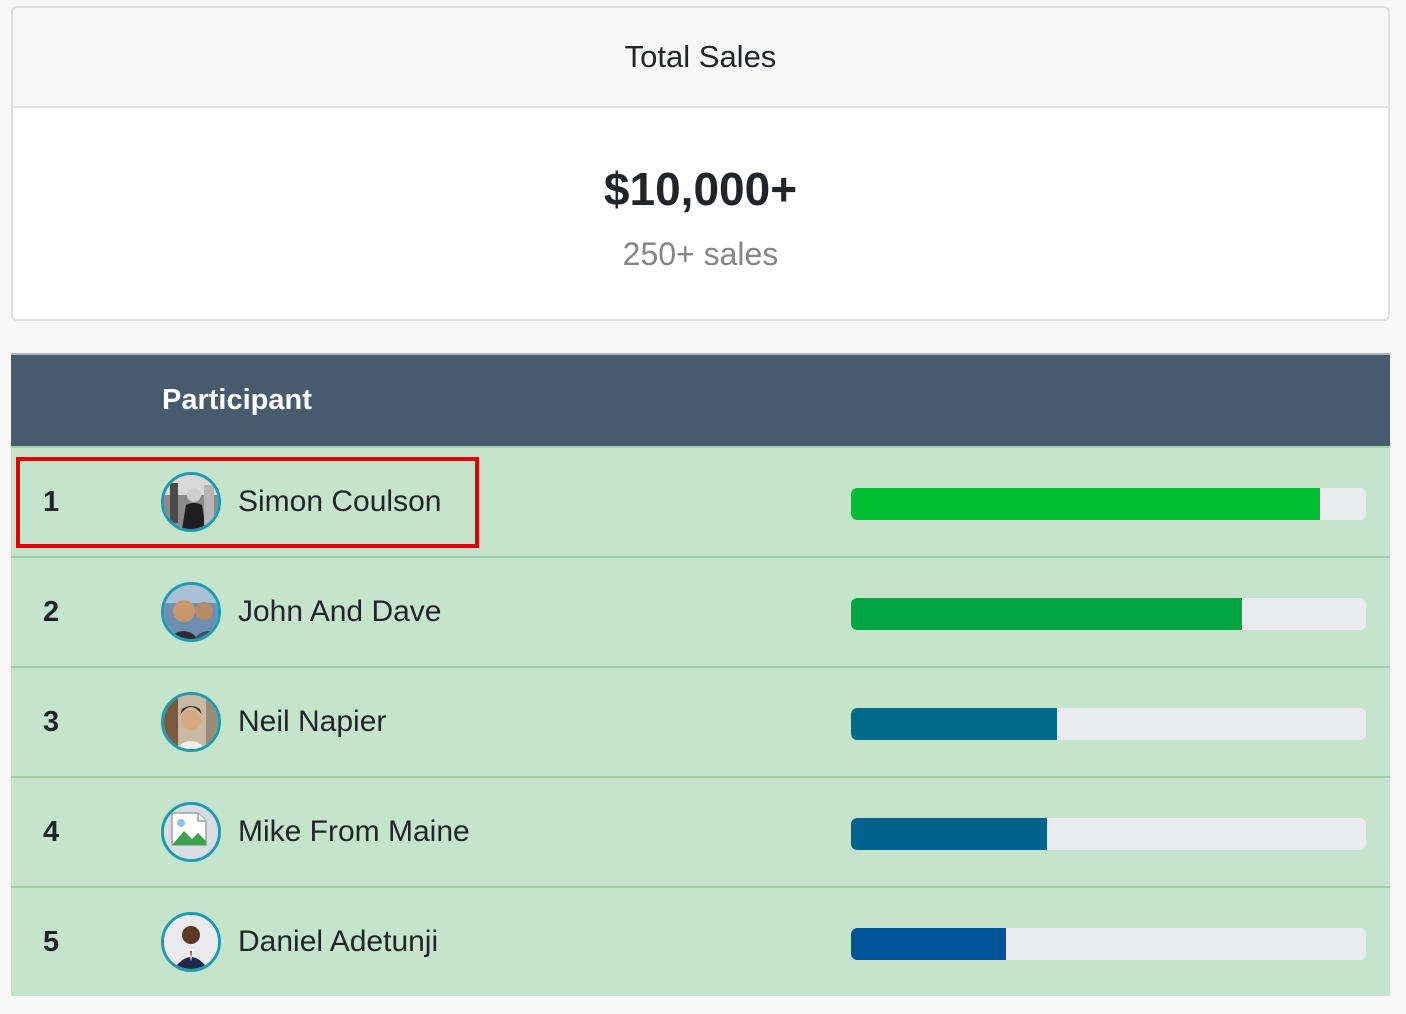  I want to click on total-sales-header: Total Sales, so click(700, 58).